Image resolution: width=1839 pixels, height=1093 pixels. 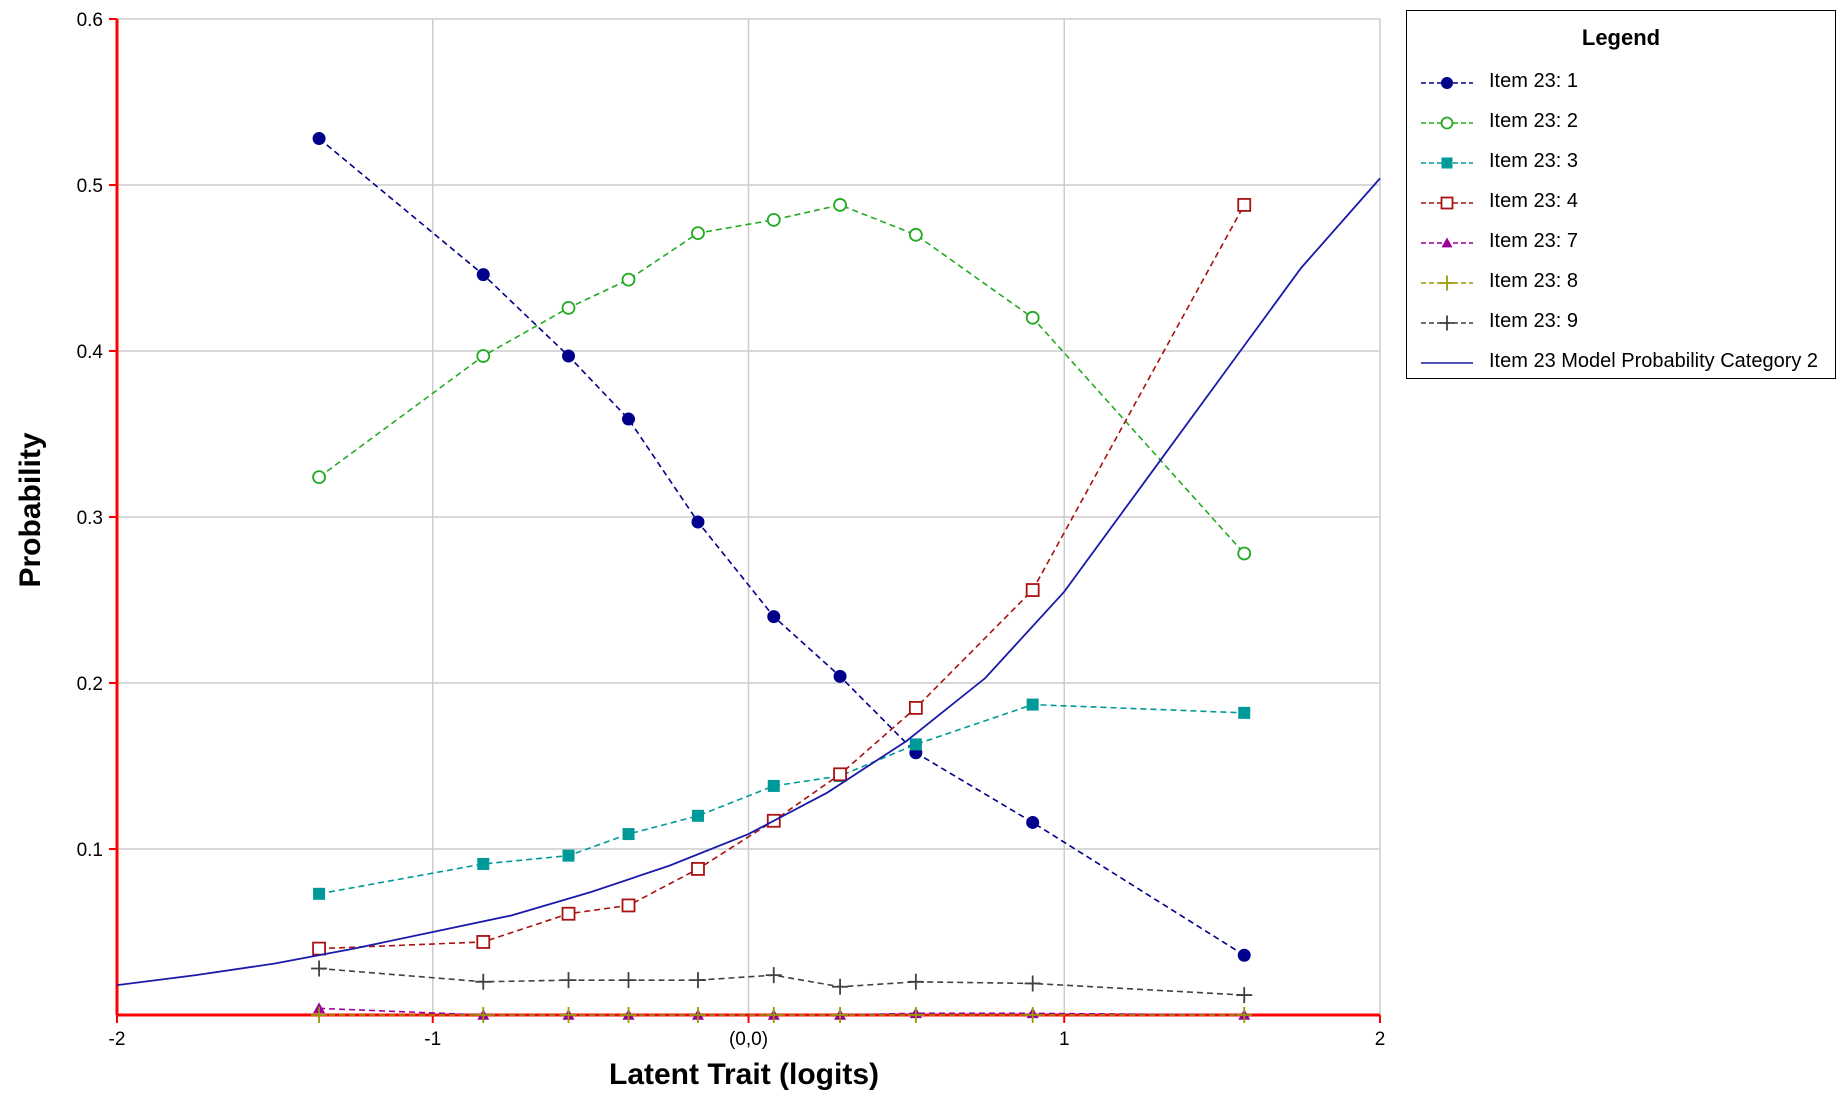 What do you see at coordinates (1624, 283) in the screenshot?
I see `legend-item: Item 23: 8` at bounding box center [1624, 283].